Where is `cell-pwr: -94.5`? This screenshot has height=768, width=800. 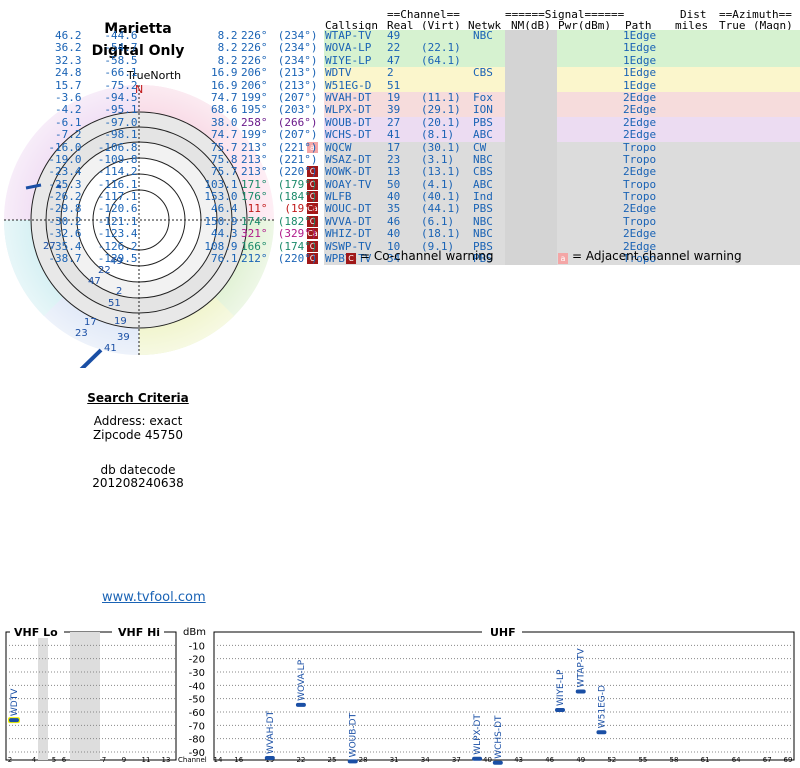
cell-pwr: -94.5 is located at coordinates (121, 97).